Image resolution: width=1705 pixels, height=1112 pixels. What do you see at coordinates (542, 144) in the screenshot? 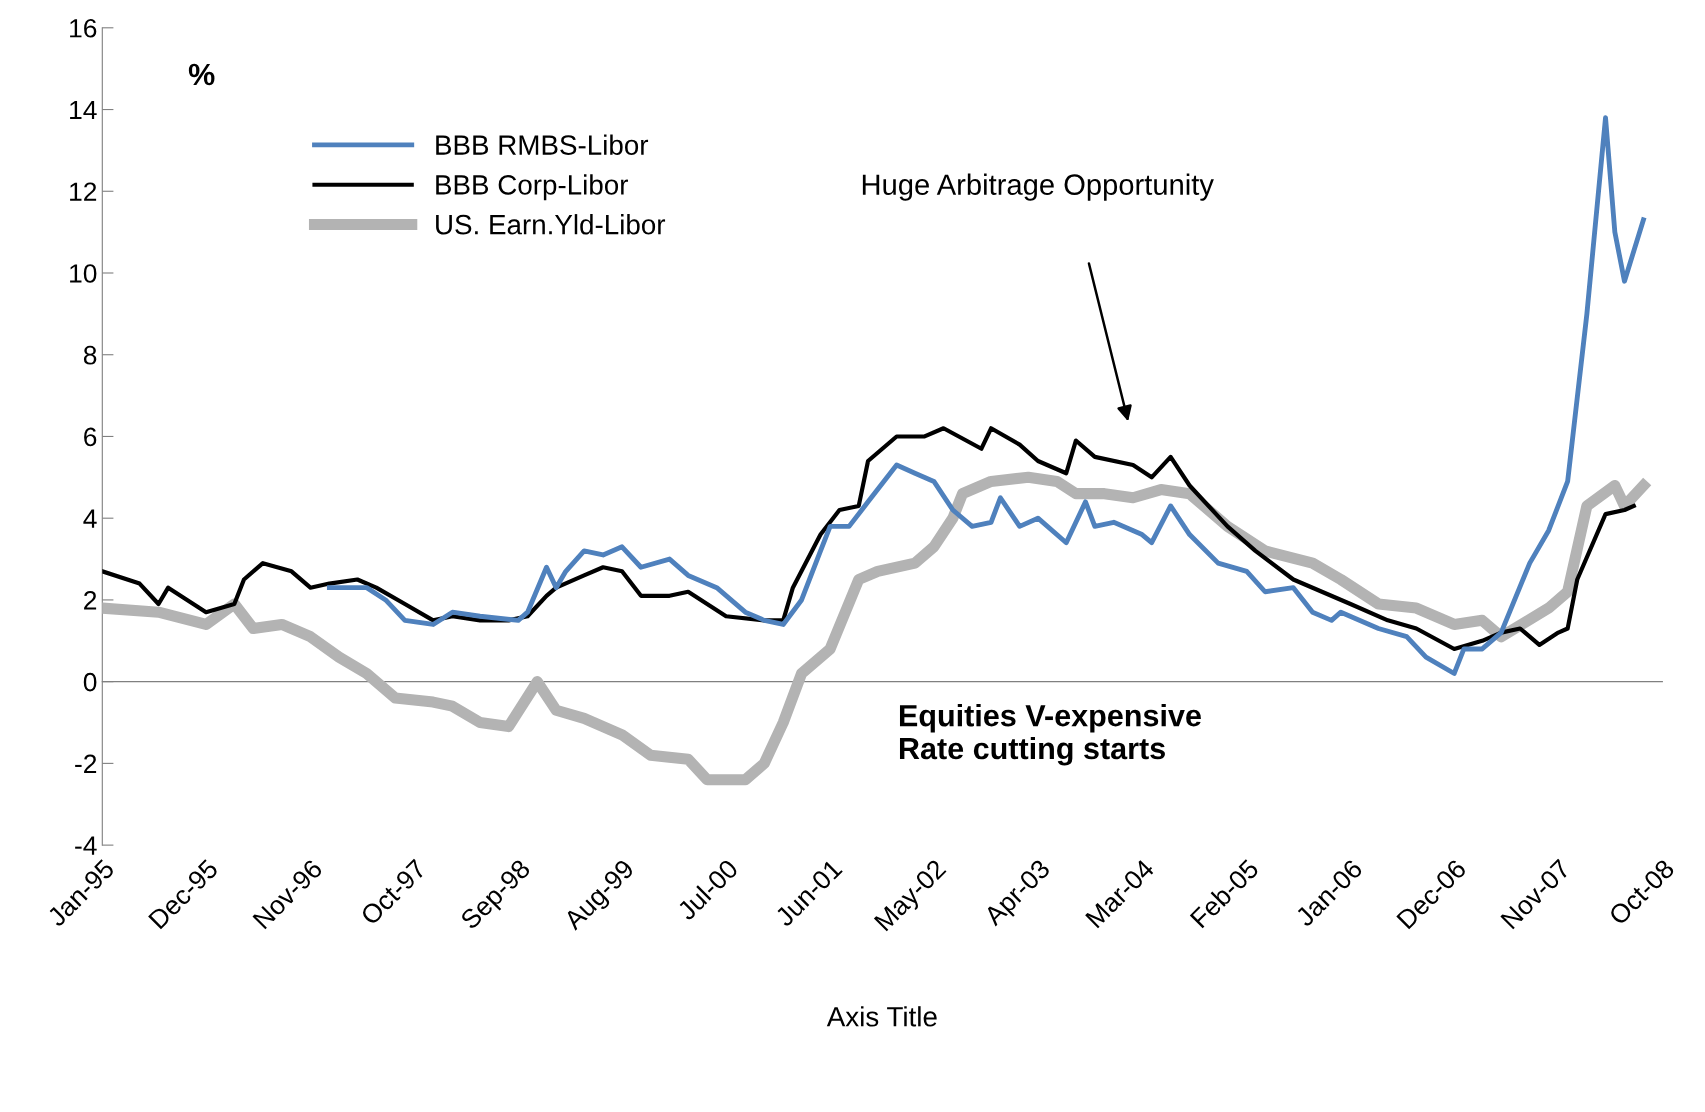
I see `legend-label: BBB RMBS-Libor` at bounding box center [542, 144].